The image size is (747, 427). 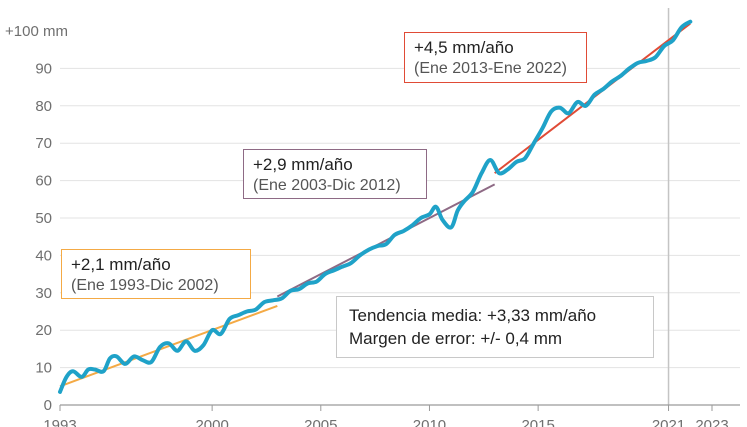 I want to click on y-tick-label-40: 40, so click(x=43, y=255).